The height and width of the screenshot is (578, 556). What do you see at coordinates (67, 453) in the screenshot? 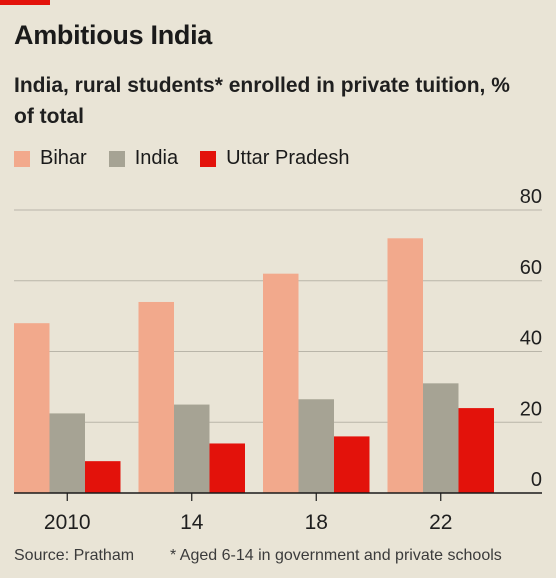
I see `bar-india-2010` at bounding box center [67, 453].